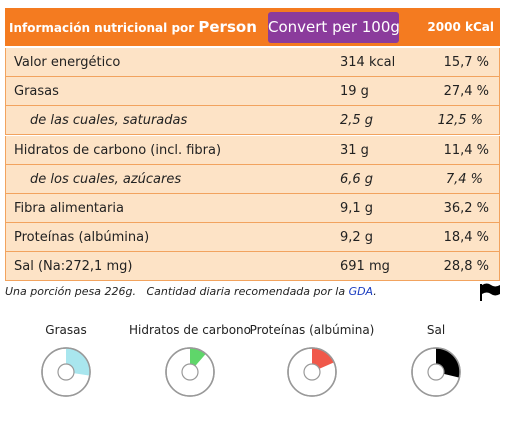 Image resolution: width=507 pixels, height=430 pixels. What do you see at coordinates (464, 179) in the screenshot?
I see `nutrient-daily: 7,4 %` at bounding box center [464, 179].